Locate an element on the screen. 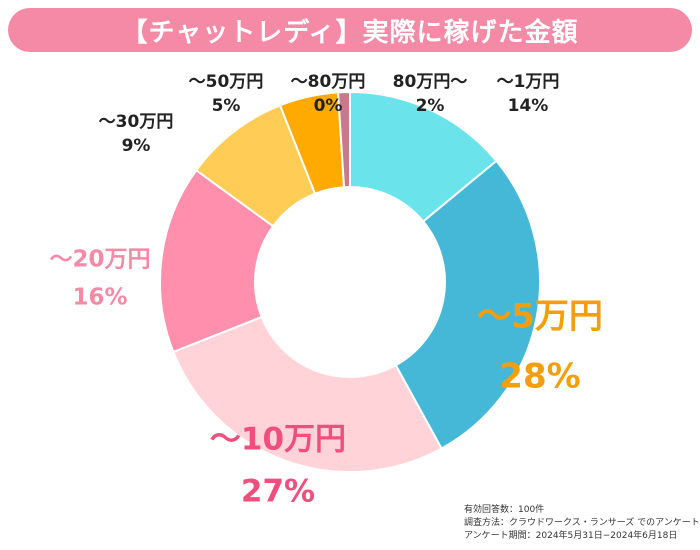  slice-label-6: 〜80万円 is located at coordinates (328, 82).